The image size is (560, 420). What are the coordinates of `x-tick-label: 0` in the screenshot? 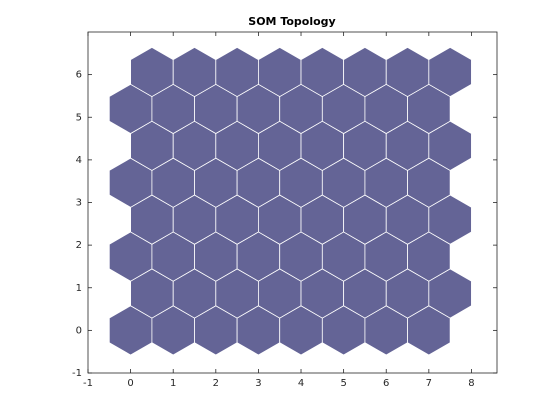 It's located at (130, 383).